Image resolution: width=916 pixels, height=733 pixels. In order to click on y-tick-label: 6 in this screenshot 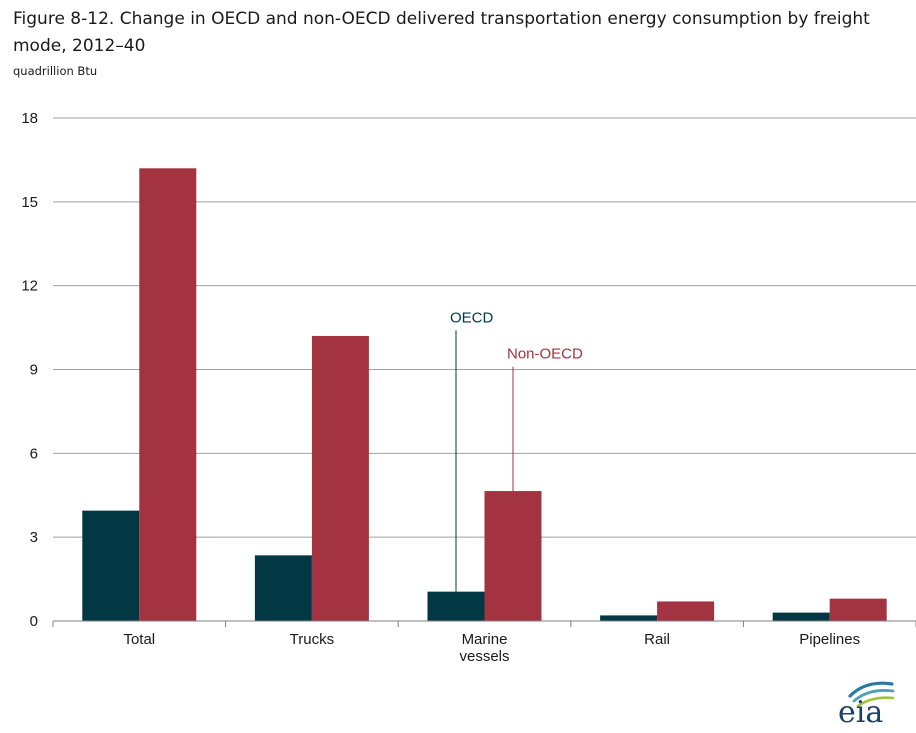, I will do `click(34, 453)`.